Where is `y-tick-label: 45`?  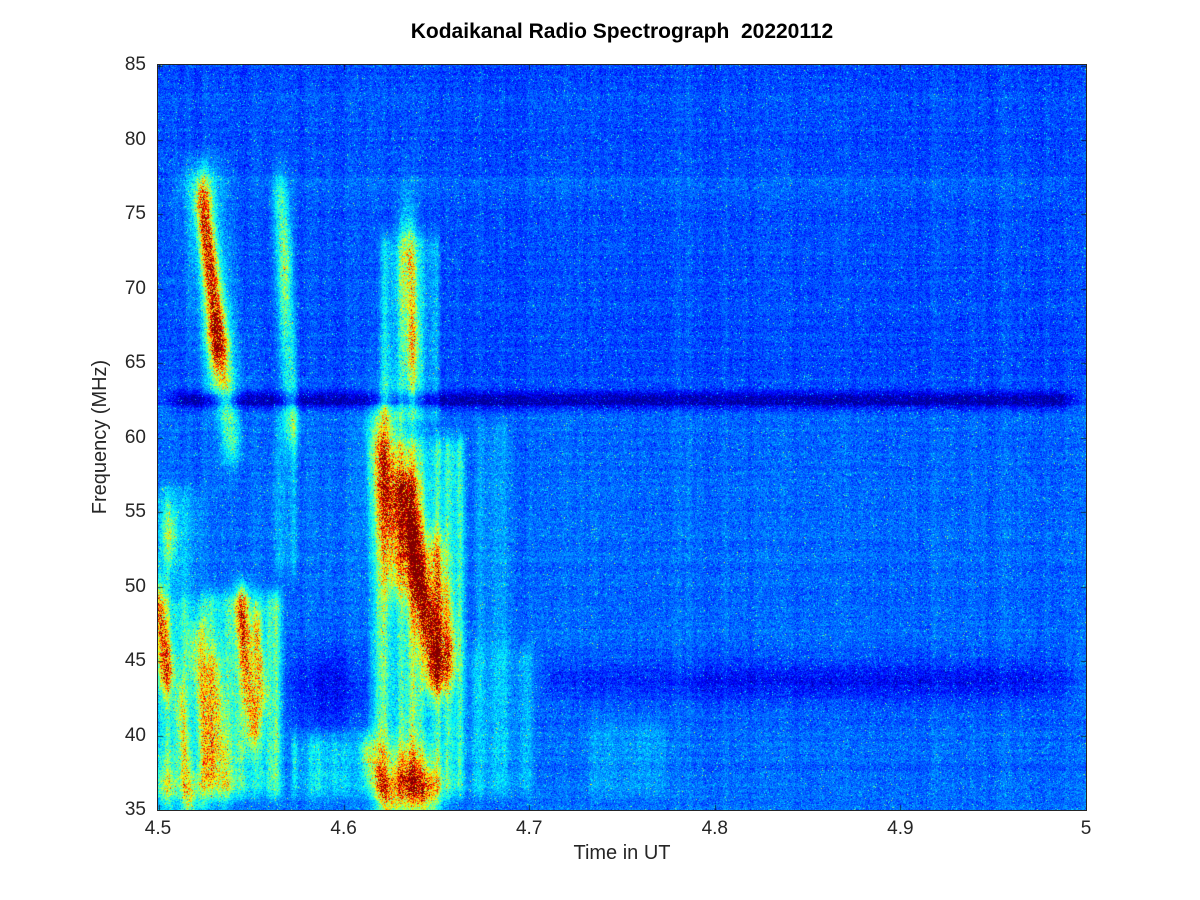
y-tick-label: 45 is located at coordinates (135, 660).